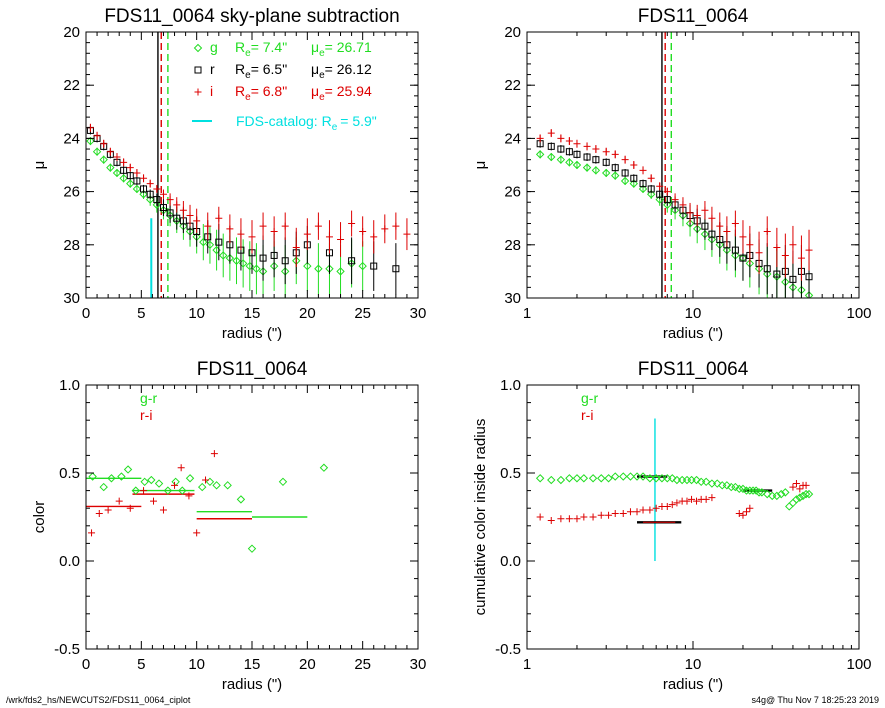  Describe the element at coordinates (512, 85) in the screenshot. I see `y-tick-label: 22` at that location.